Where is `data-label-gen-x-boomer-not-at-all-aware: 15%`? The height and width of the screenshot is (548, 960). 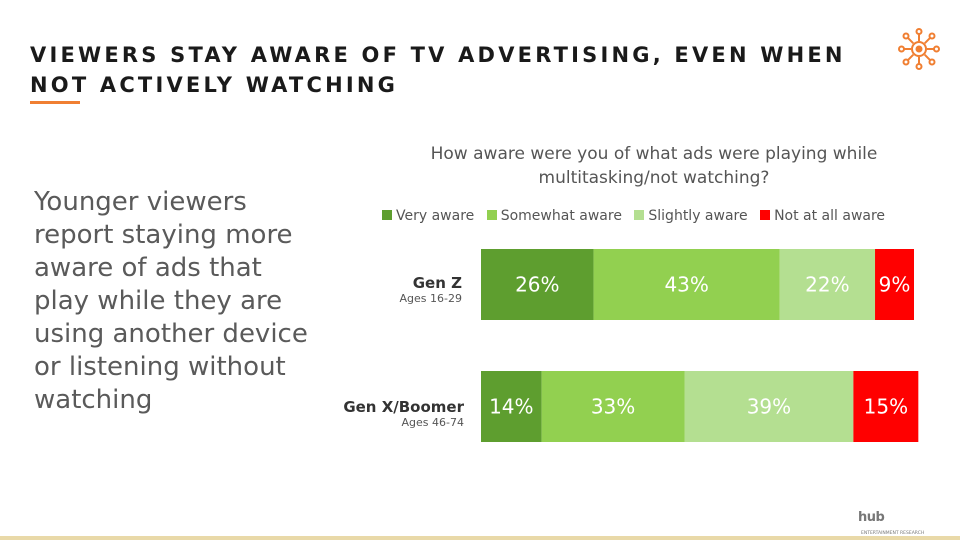 data-label-gen-x-boomer-not-at-all-aware: 15% is located at coordinates (886, 407).